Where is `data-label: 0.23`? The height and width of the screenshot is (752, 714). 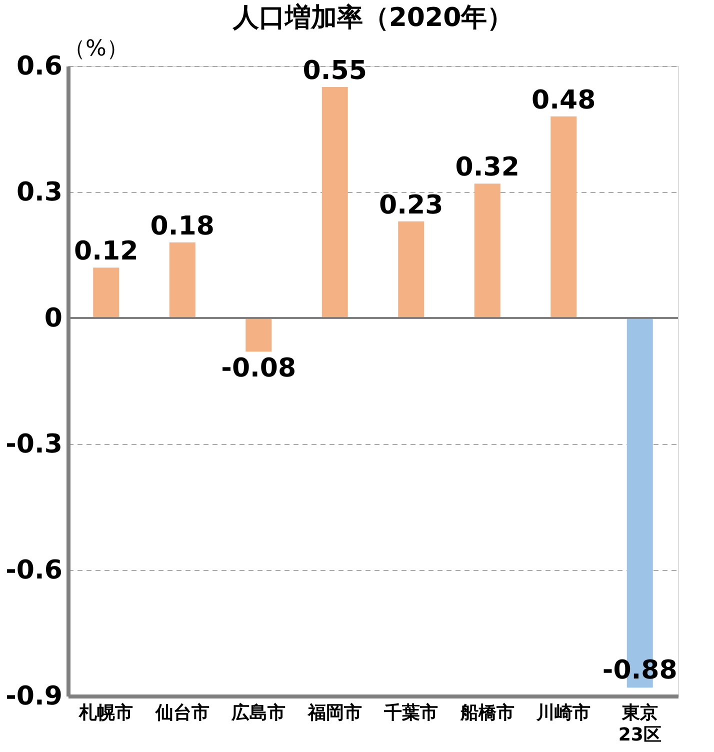
data-label: 0.23 is located at coordinates (411, 205).